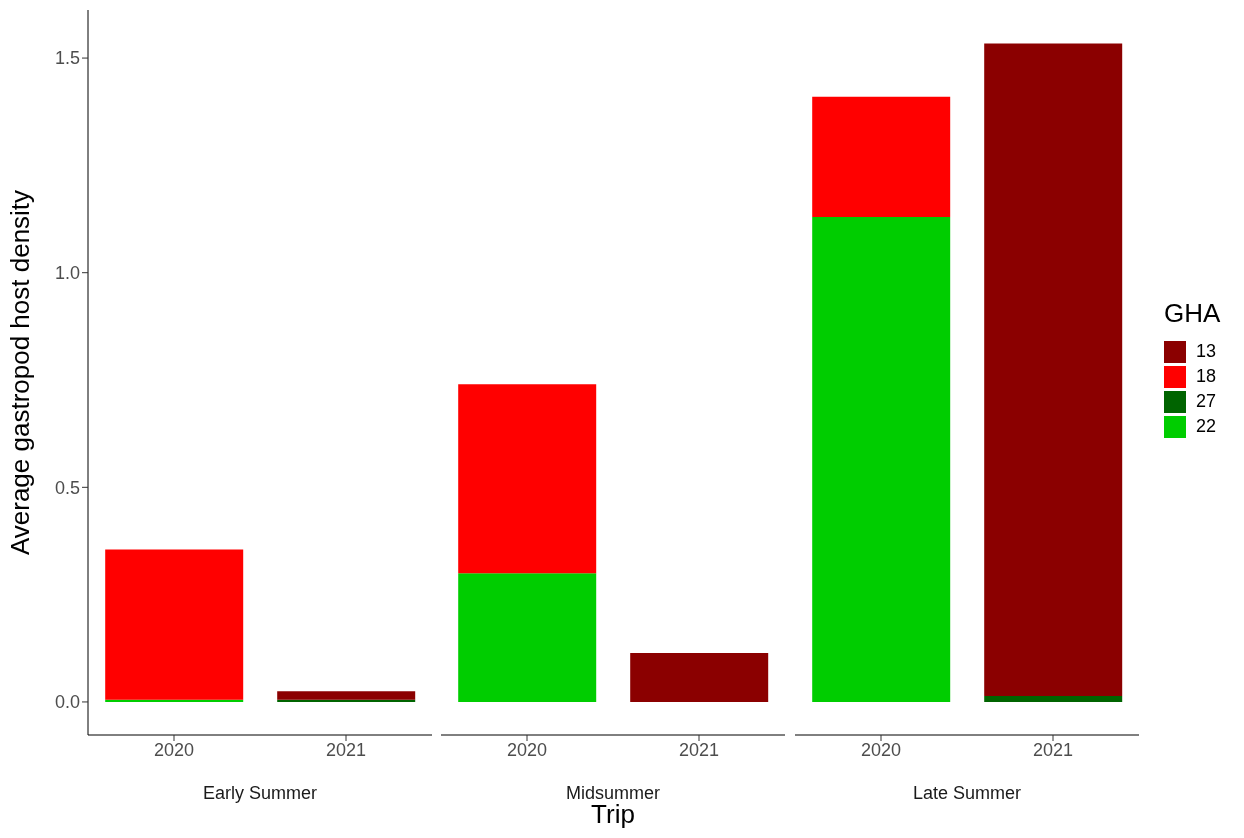 The width and height of the screenshot is (1244, 838). Describe the element at coordinates (1206, 401) in the screenshot. I see `legend-label: 27` at that location.